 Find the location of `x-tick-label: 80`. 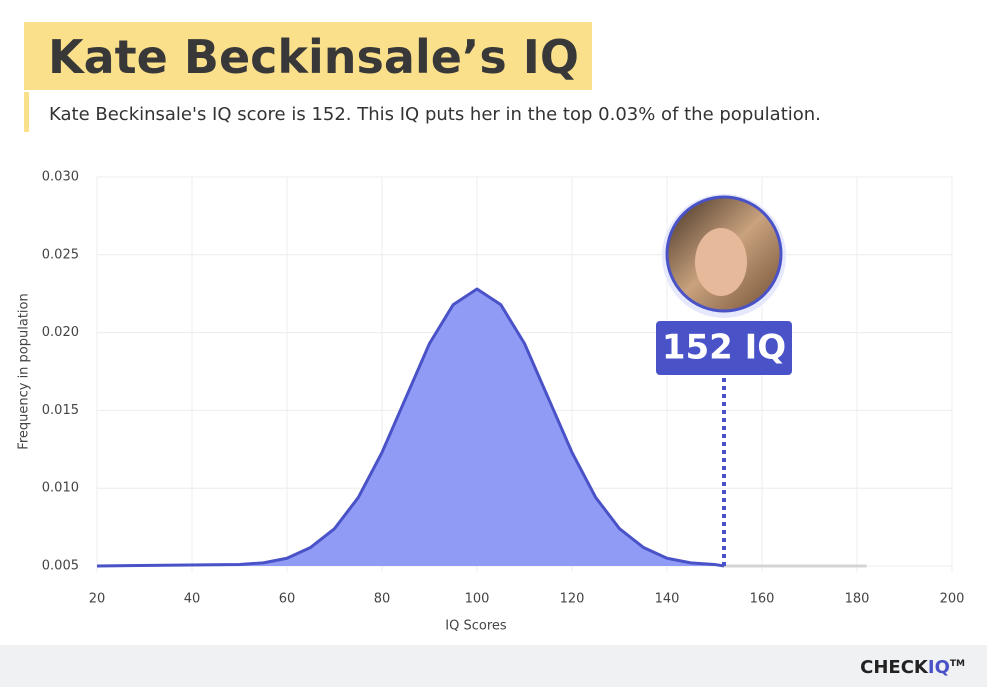

x-tick-label: 80 is located at coordinates (382, 599).